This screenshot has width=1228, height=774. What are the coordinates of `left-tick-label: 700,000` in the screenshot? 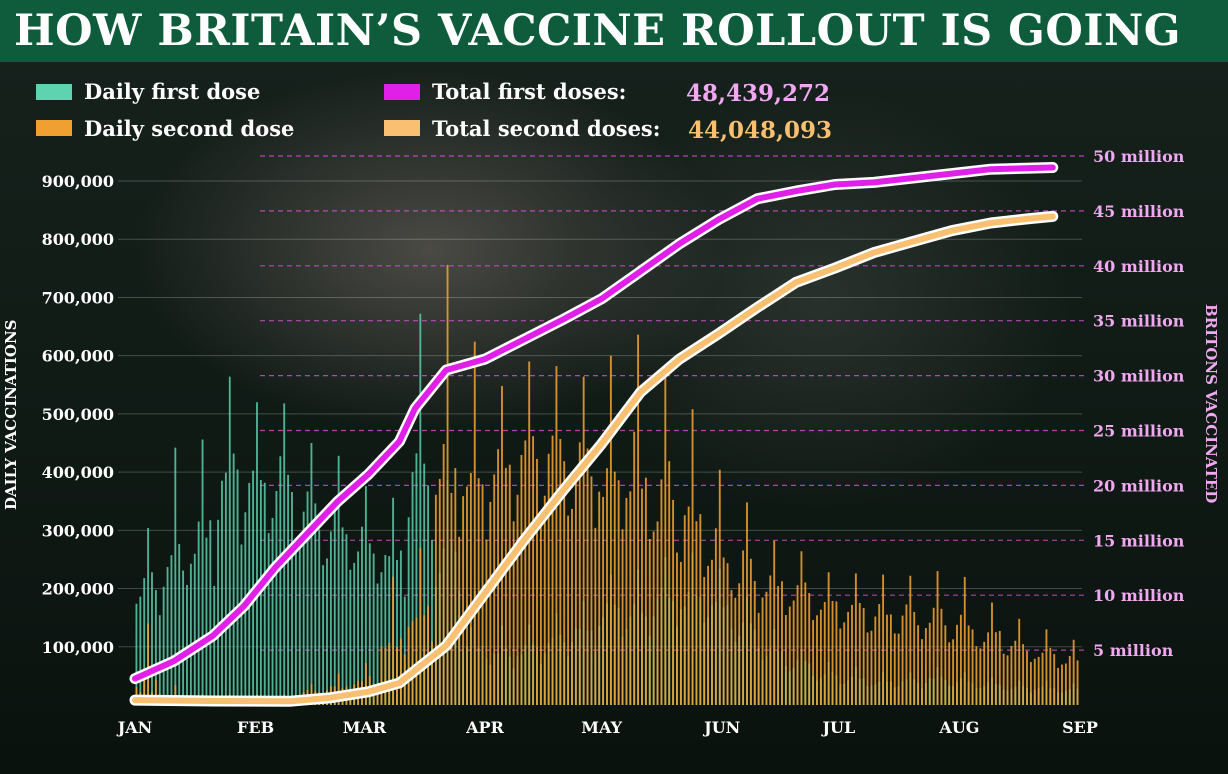 It's located at (78, 297).